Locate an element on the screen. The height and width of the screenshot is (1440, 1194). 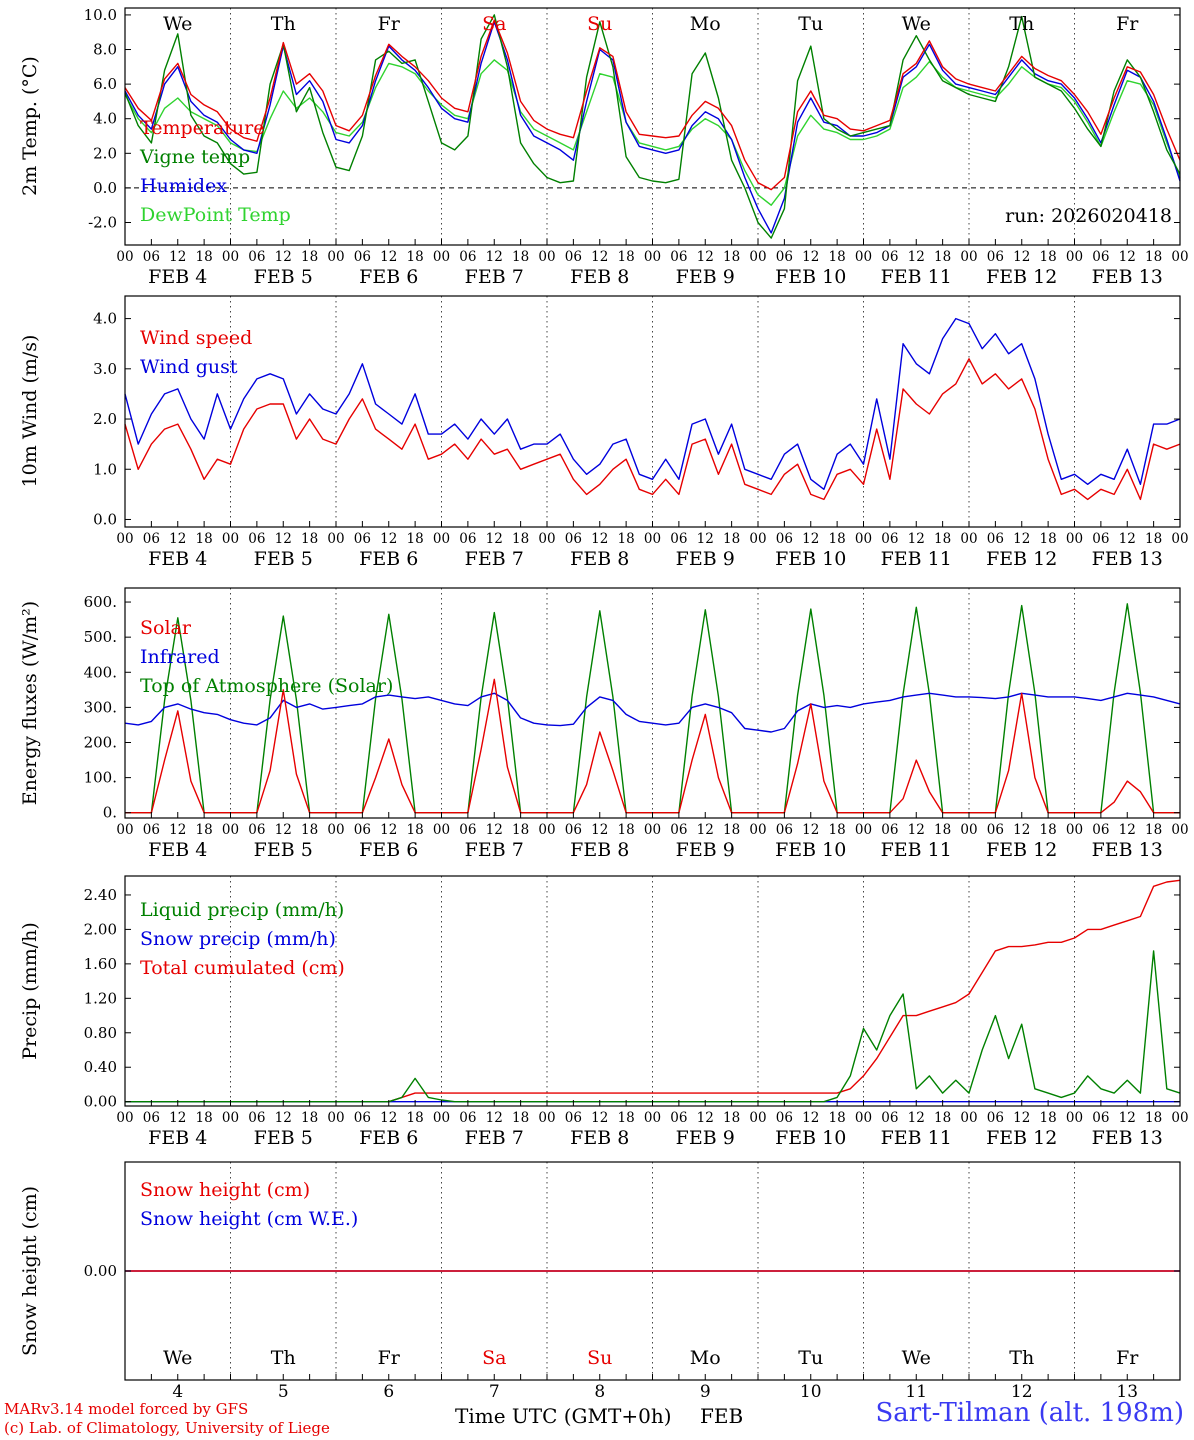
legend-snow-1: Snow height (cm W.E.) is located at coordinates (249, 1219).